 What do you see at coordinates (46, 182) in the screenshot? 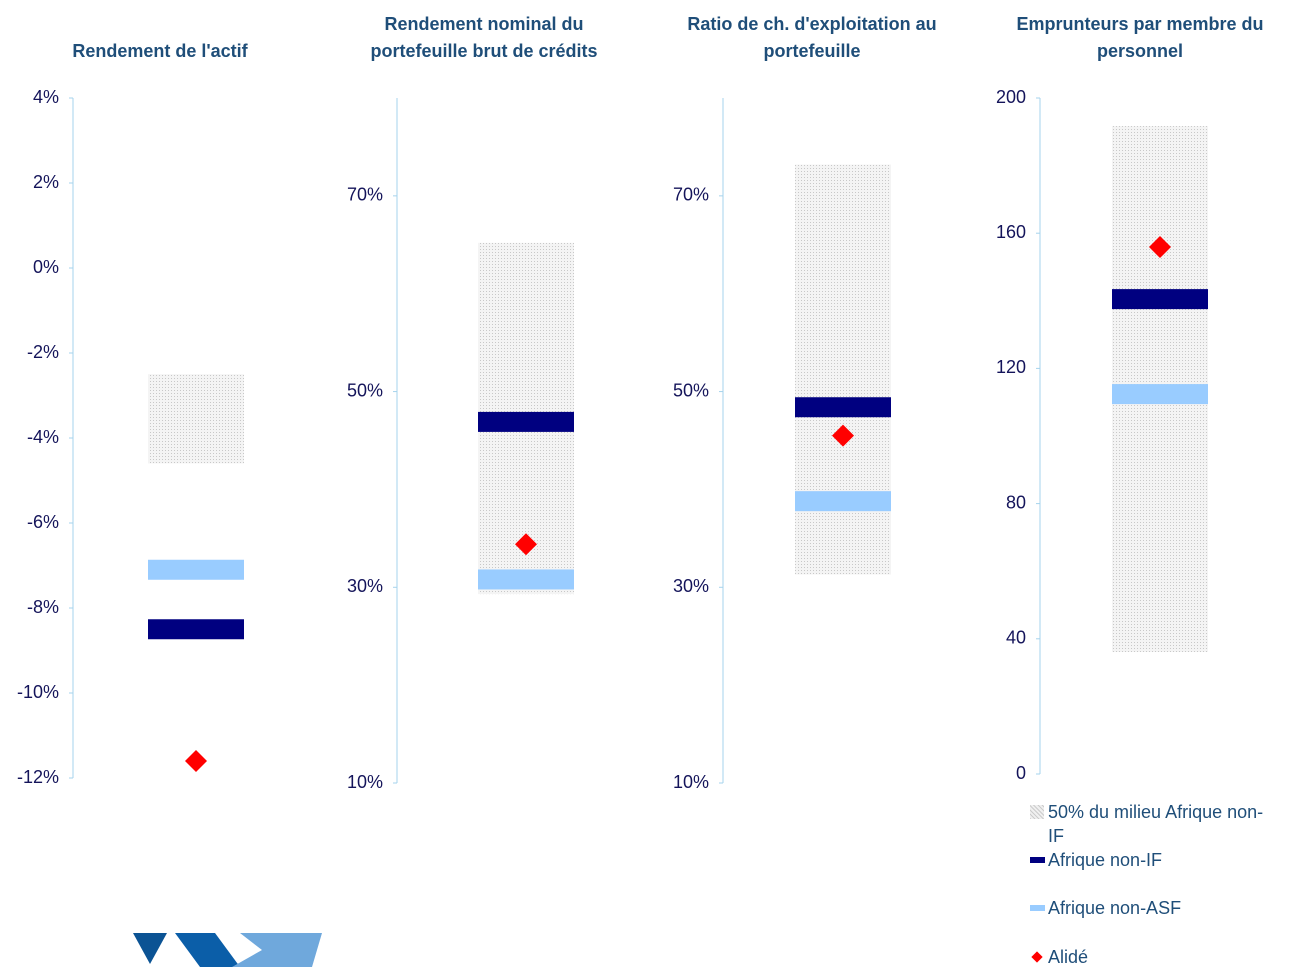
I see `y-tick-label: 2%` at bounding box center [46, 182].